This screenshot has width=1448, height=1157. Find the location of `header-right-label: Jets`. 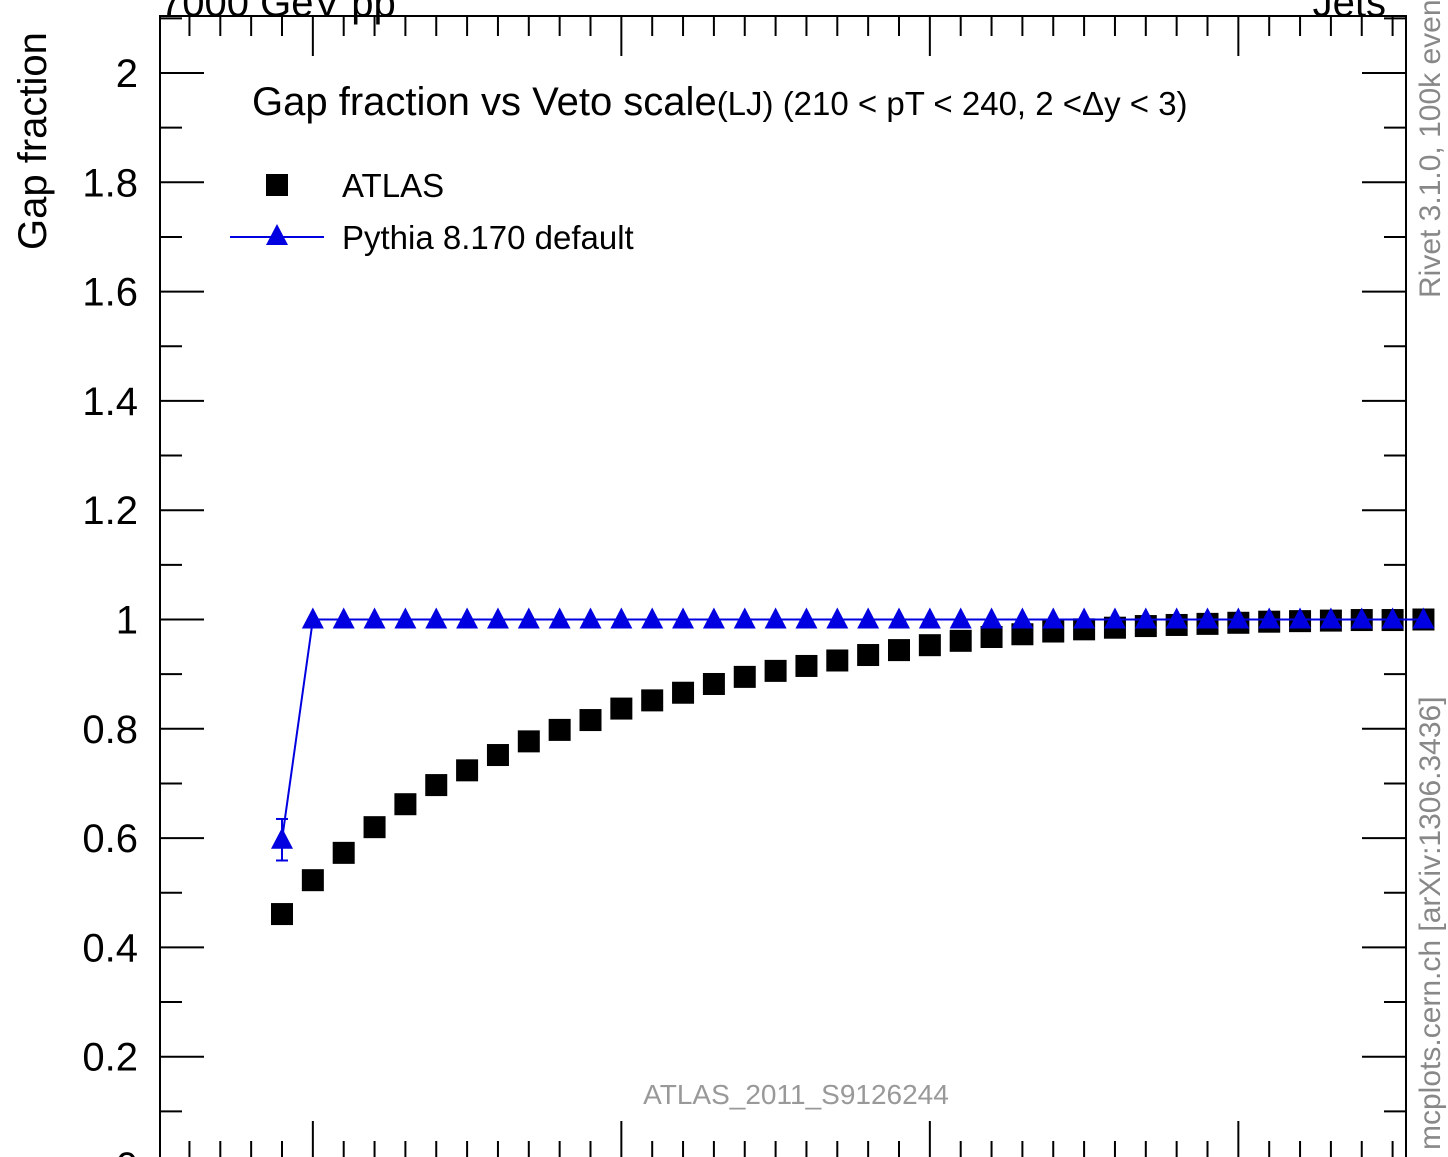

header-right-label: Jets is located at coordinates (1349, 12).